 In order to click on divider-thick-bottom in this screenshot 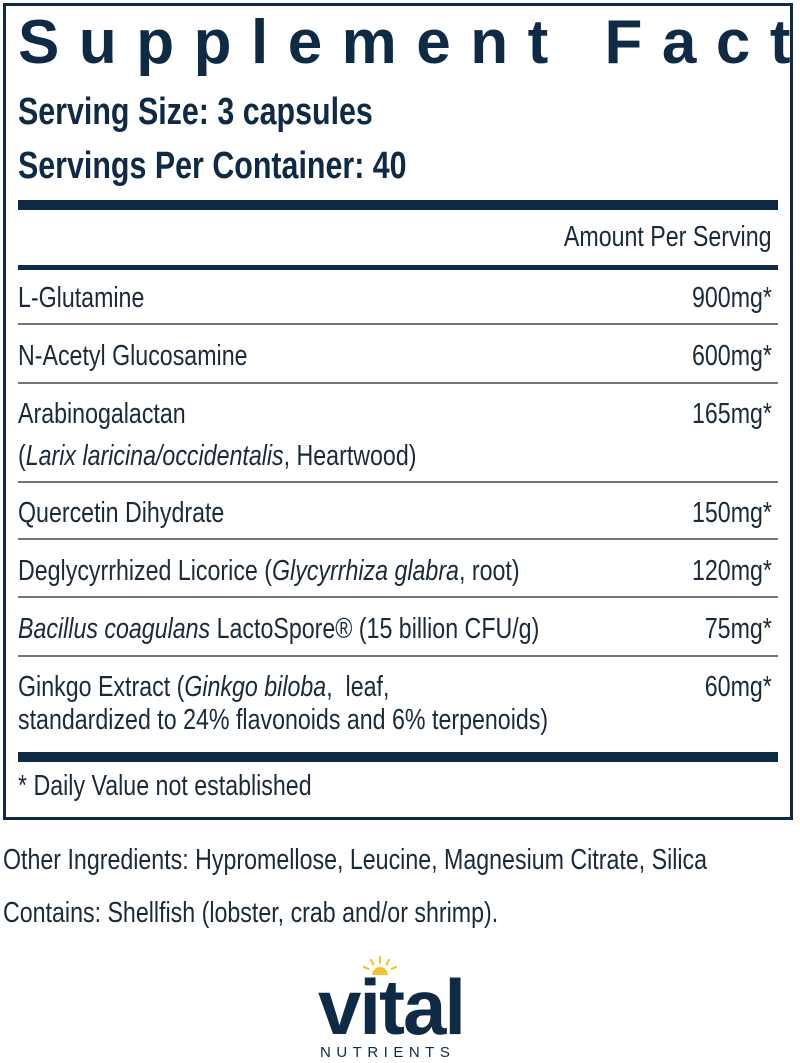, I will do `click(398, 757)`.